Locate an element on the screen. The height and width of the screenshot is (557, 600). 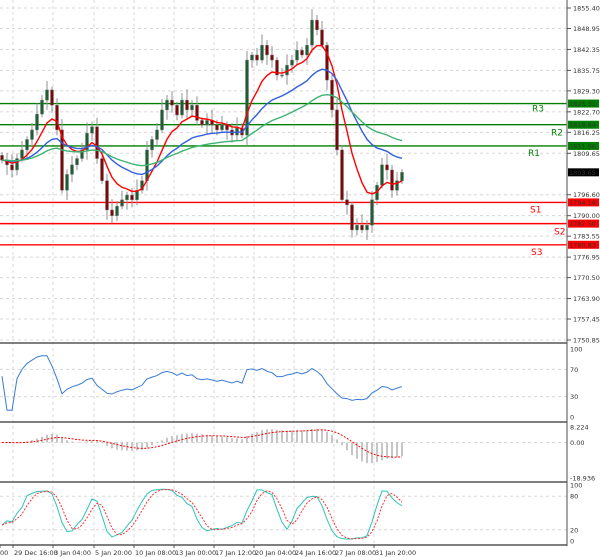
level-price-label: 1825.31 is located at coordinates (582, 104).